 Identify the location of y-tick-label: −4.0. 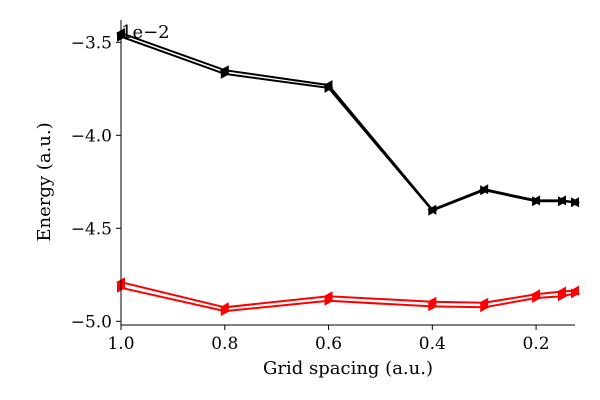
(91, 136).